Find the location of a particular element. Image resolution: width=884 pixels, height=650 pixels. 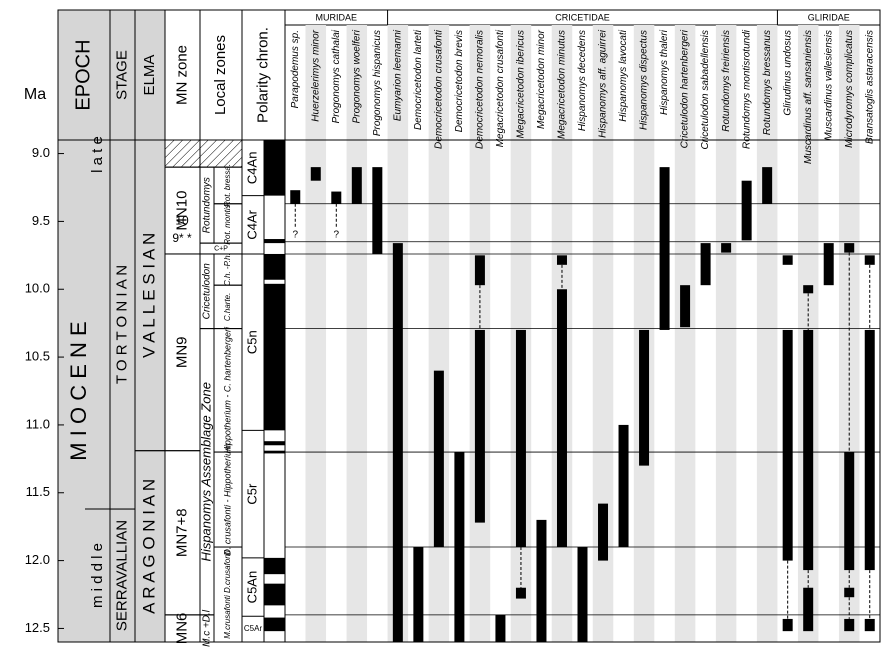

taxon-name: Muscardinus vallesiensis is located at coordinates (828, 85).